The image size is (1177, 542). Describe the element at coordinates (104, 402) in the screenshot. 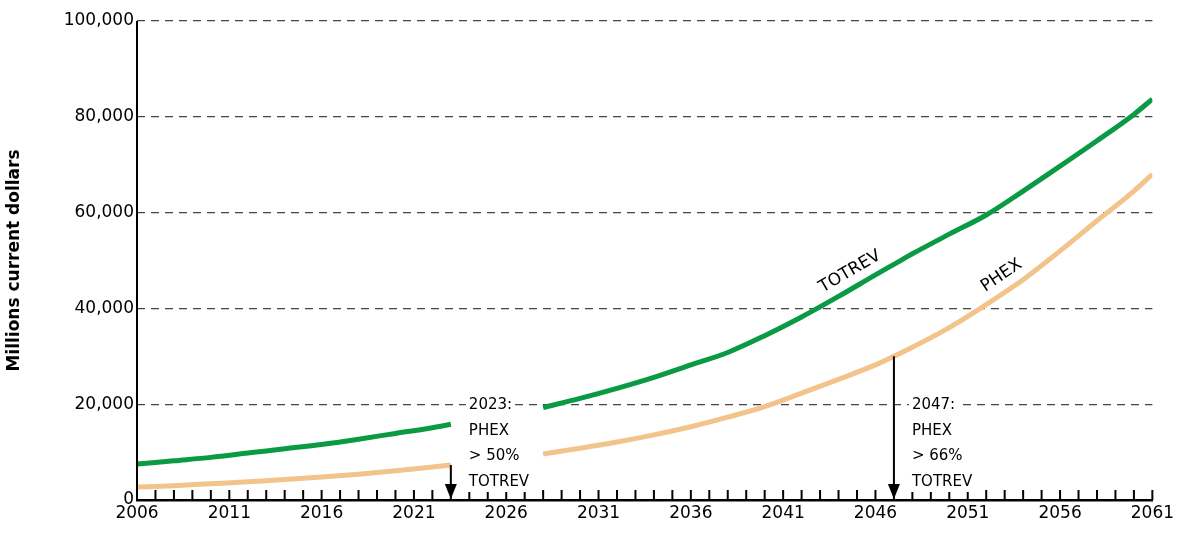

I see `y-tick-label: 20,000` at that location.